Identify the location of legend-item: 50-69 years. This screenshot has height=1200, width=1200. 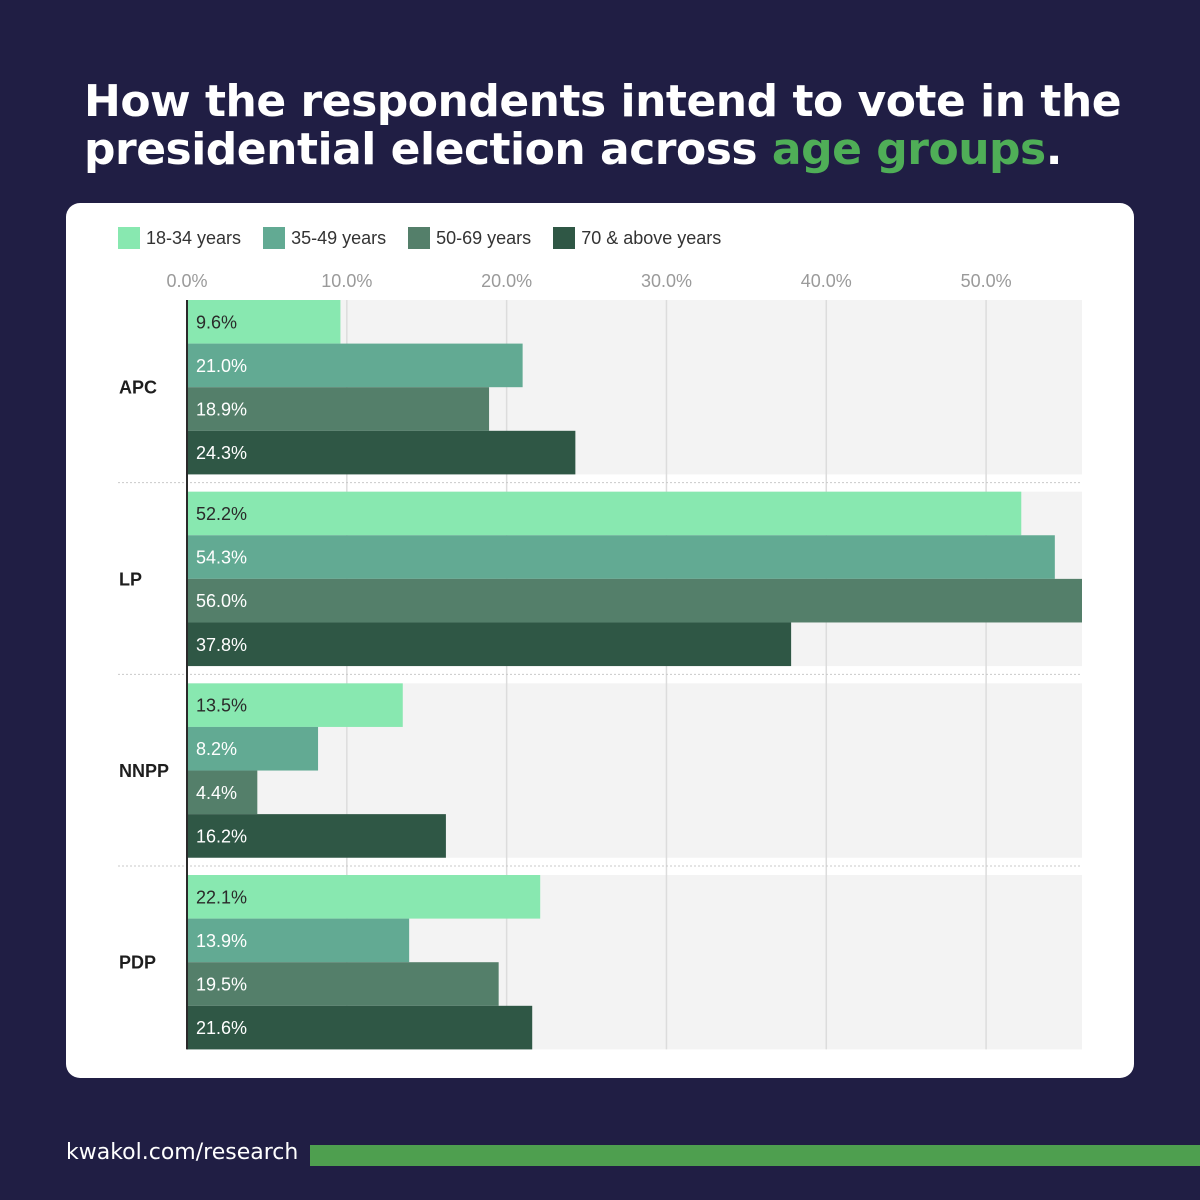
(469, 238).